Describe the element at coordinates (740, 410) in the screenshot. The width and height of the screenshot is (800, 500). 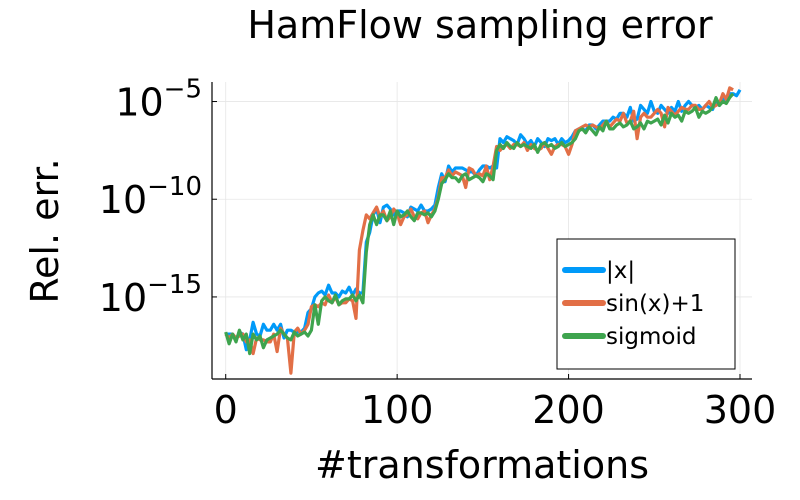
I see `x-tick-label: 300` at that location.